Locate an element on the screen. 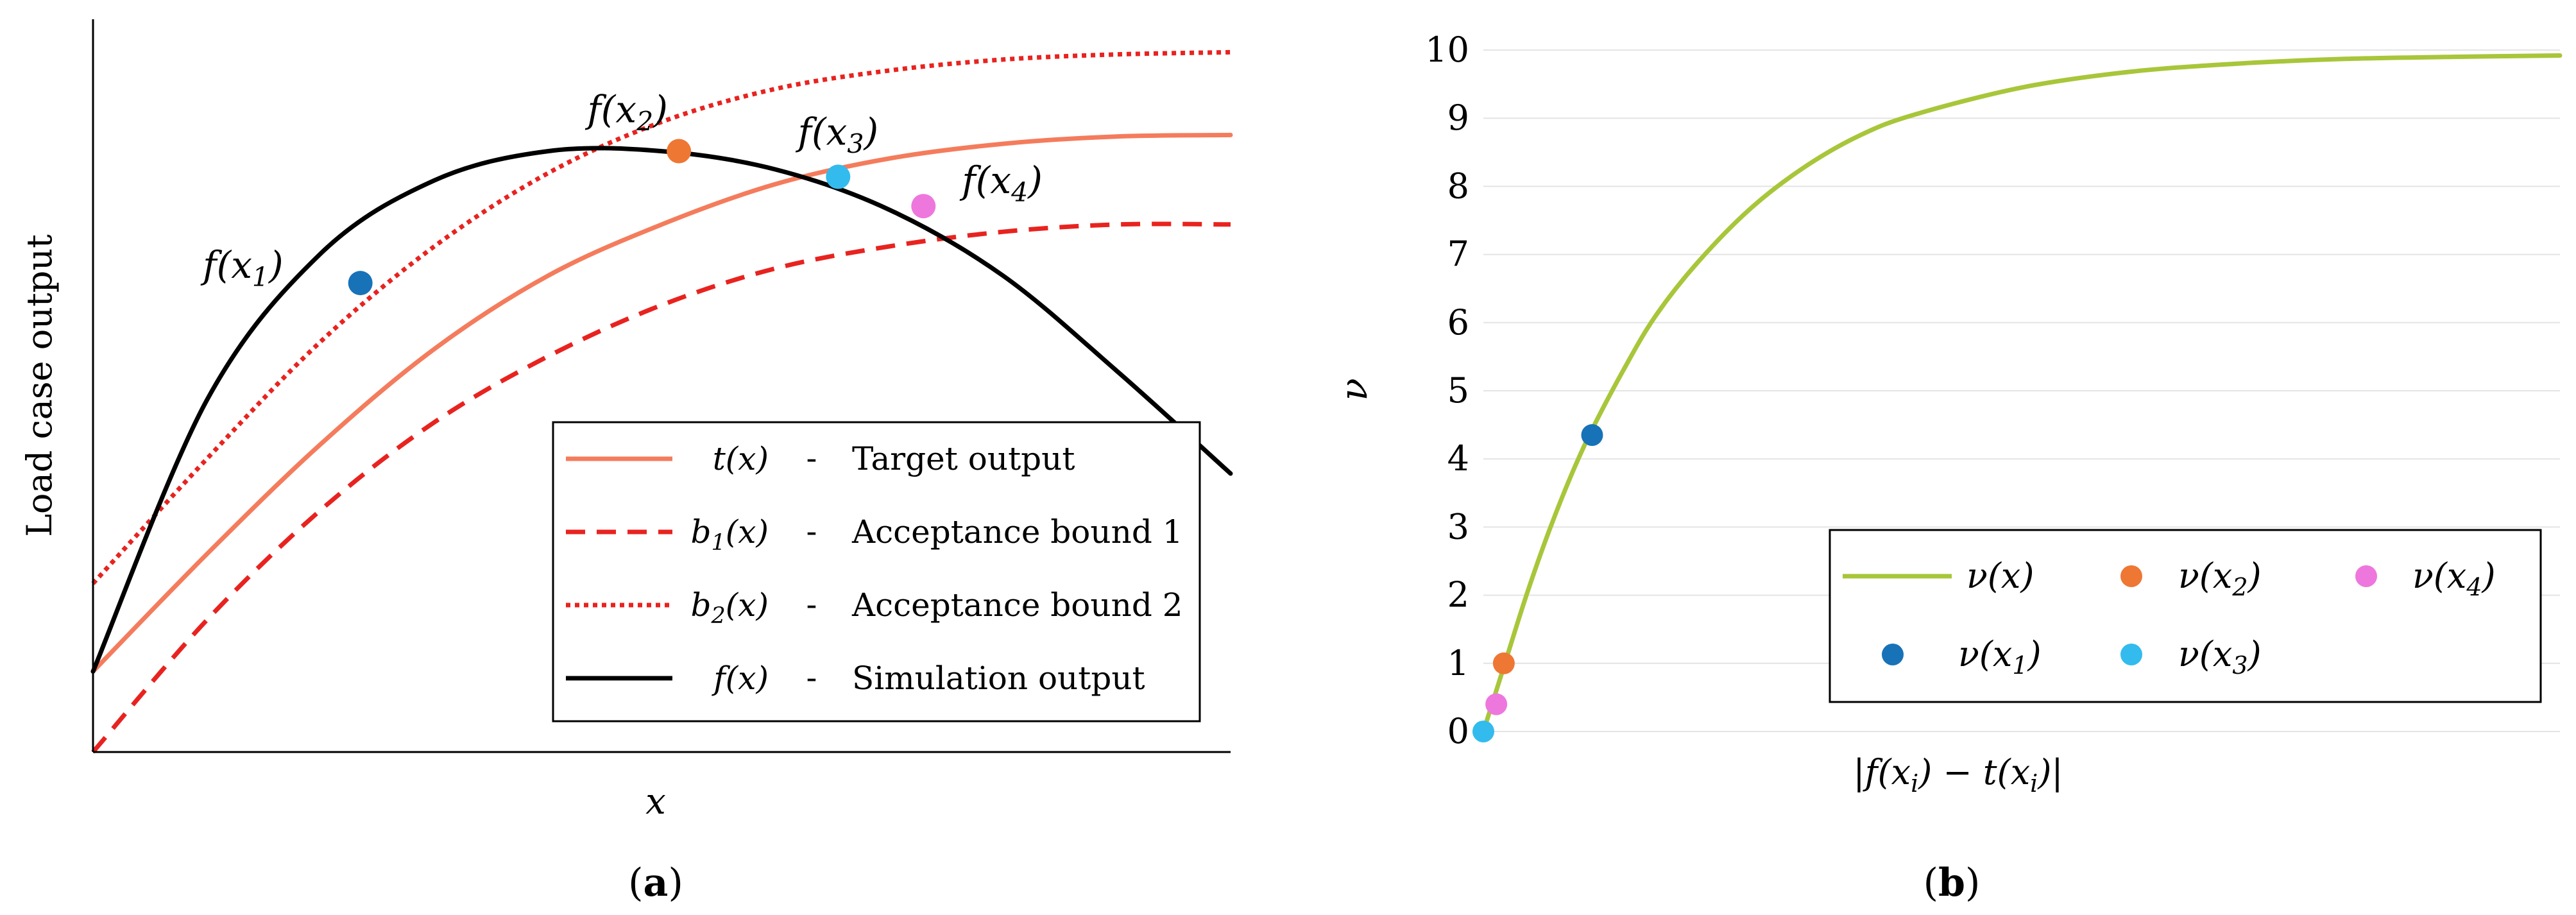  y-tick-label-7: 7 is located at coordinates (1458, 255).